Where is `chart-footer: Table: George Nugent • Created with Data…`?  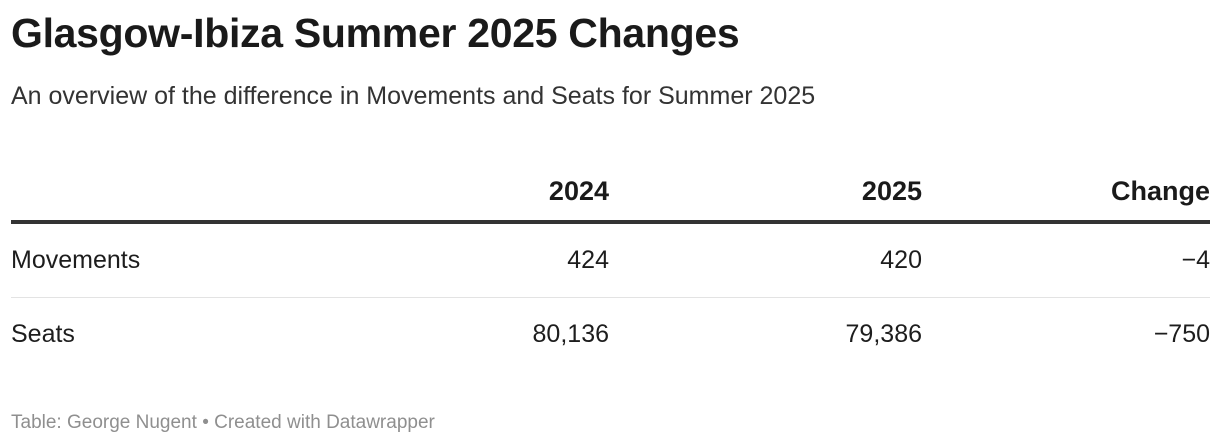
chart-footer: Table: George Nugent • Created with Data… is located at coordinates (223, 423).